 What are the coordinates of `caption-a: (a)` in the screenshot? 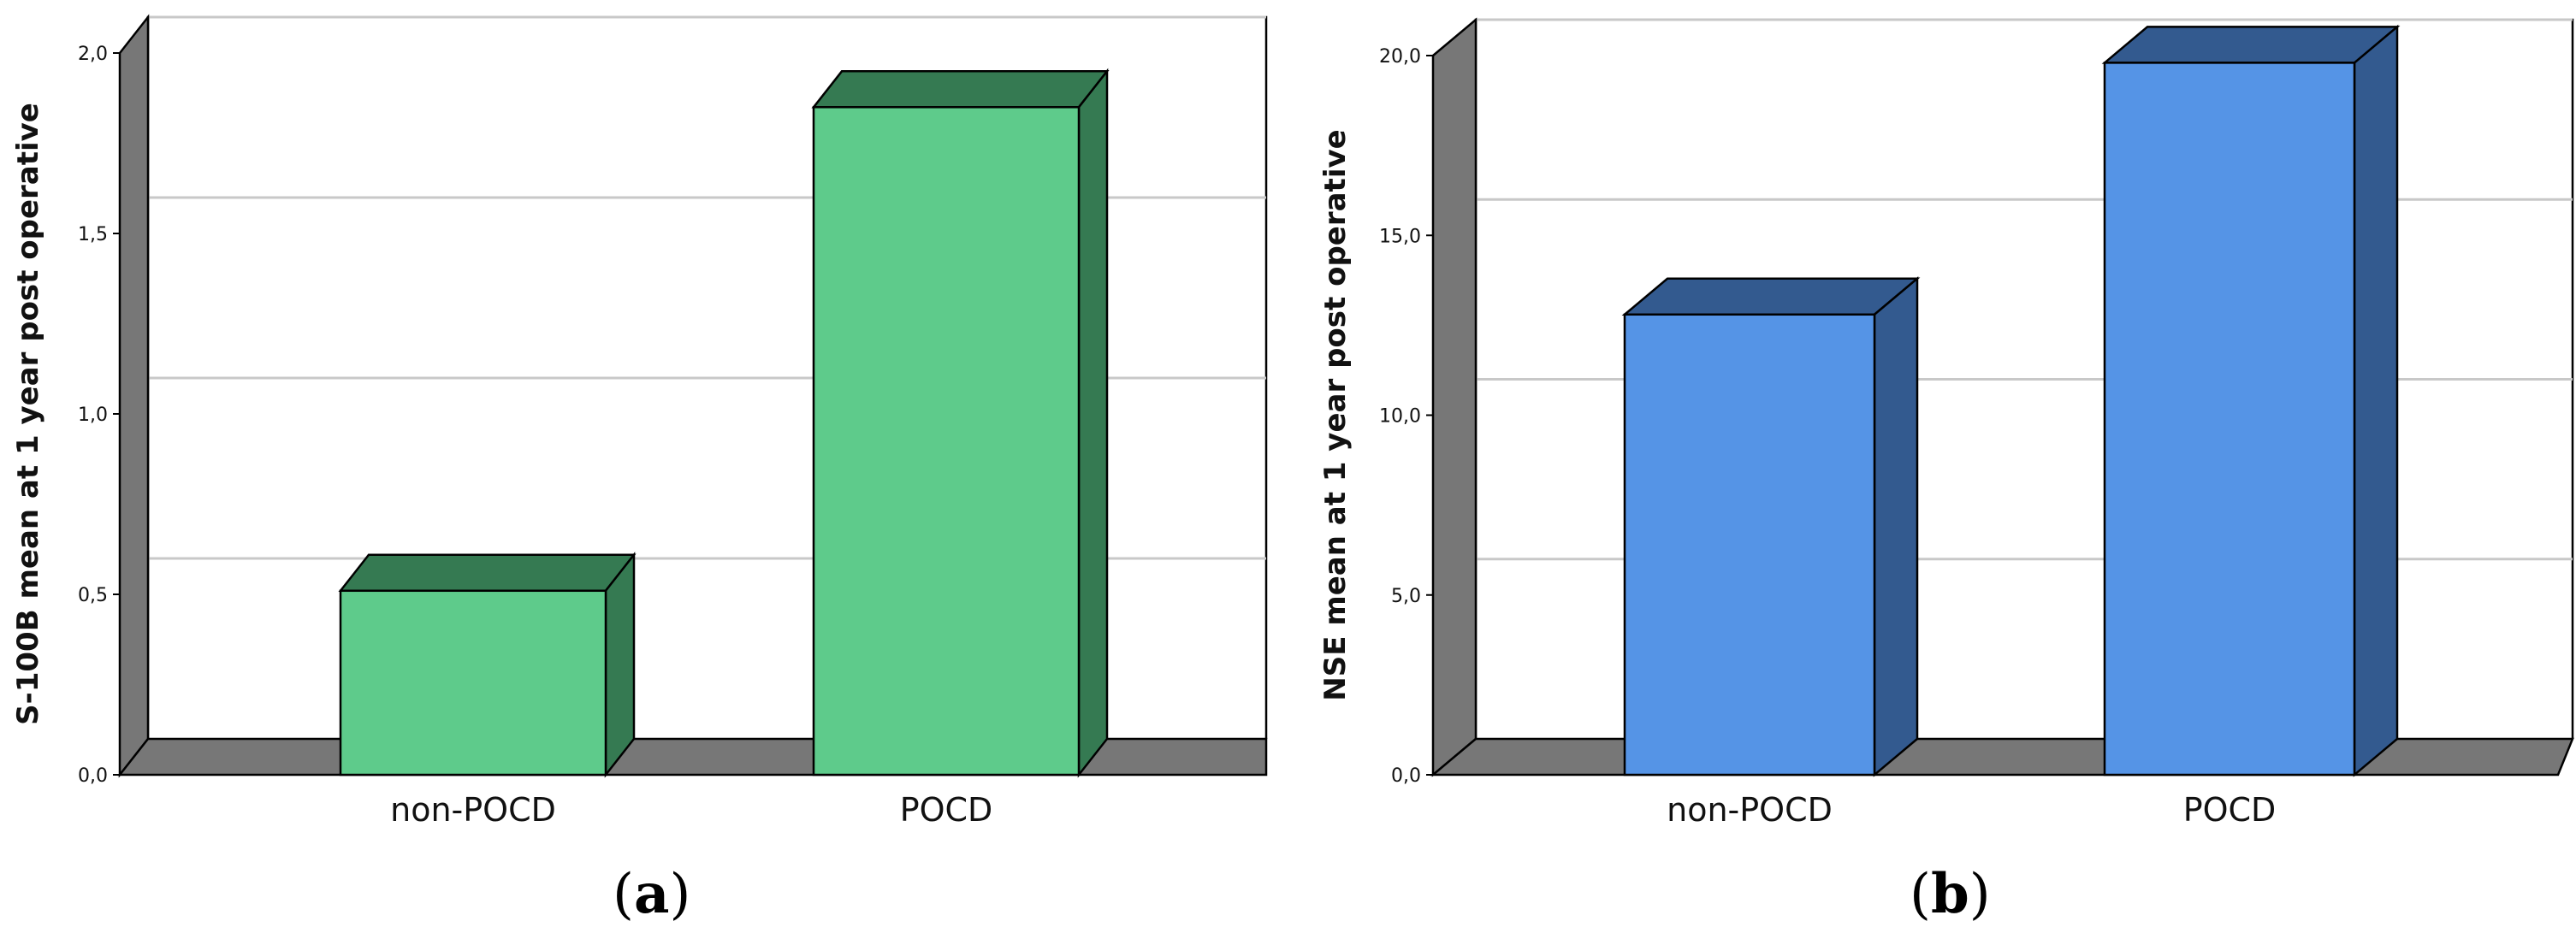 It's located at (651, 894).